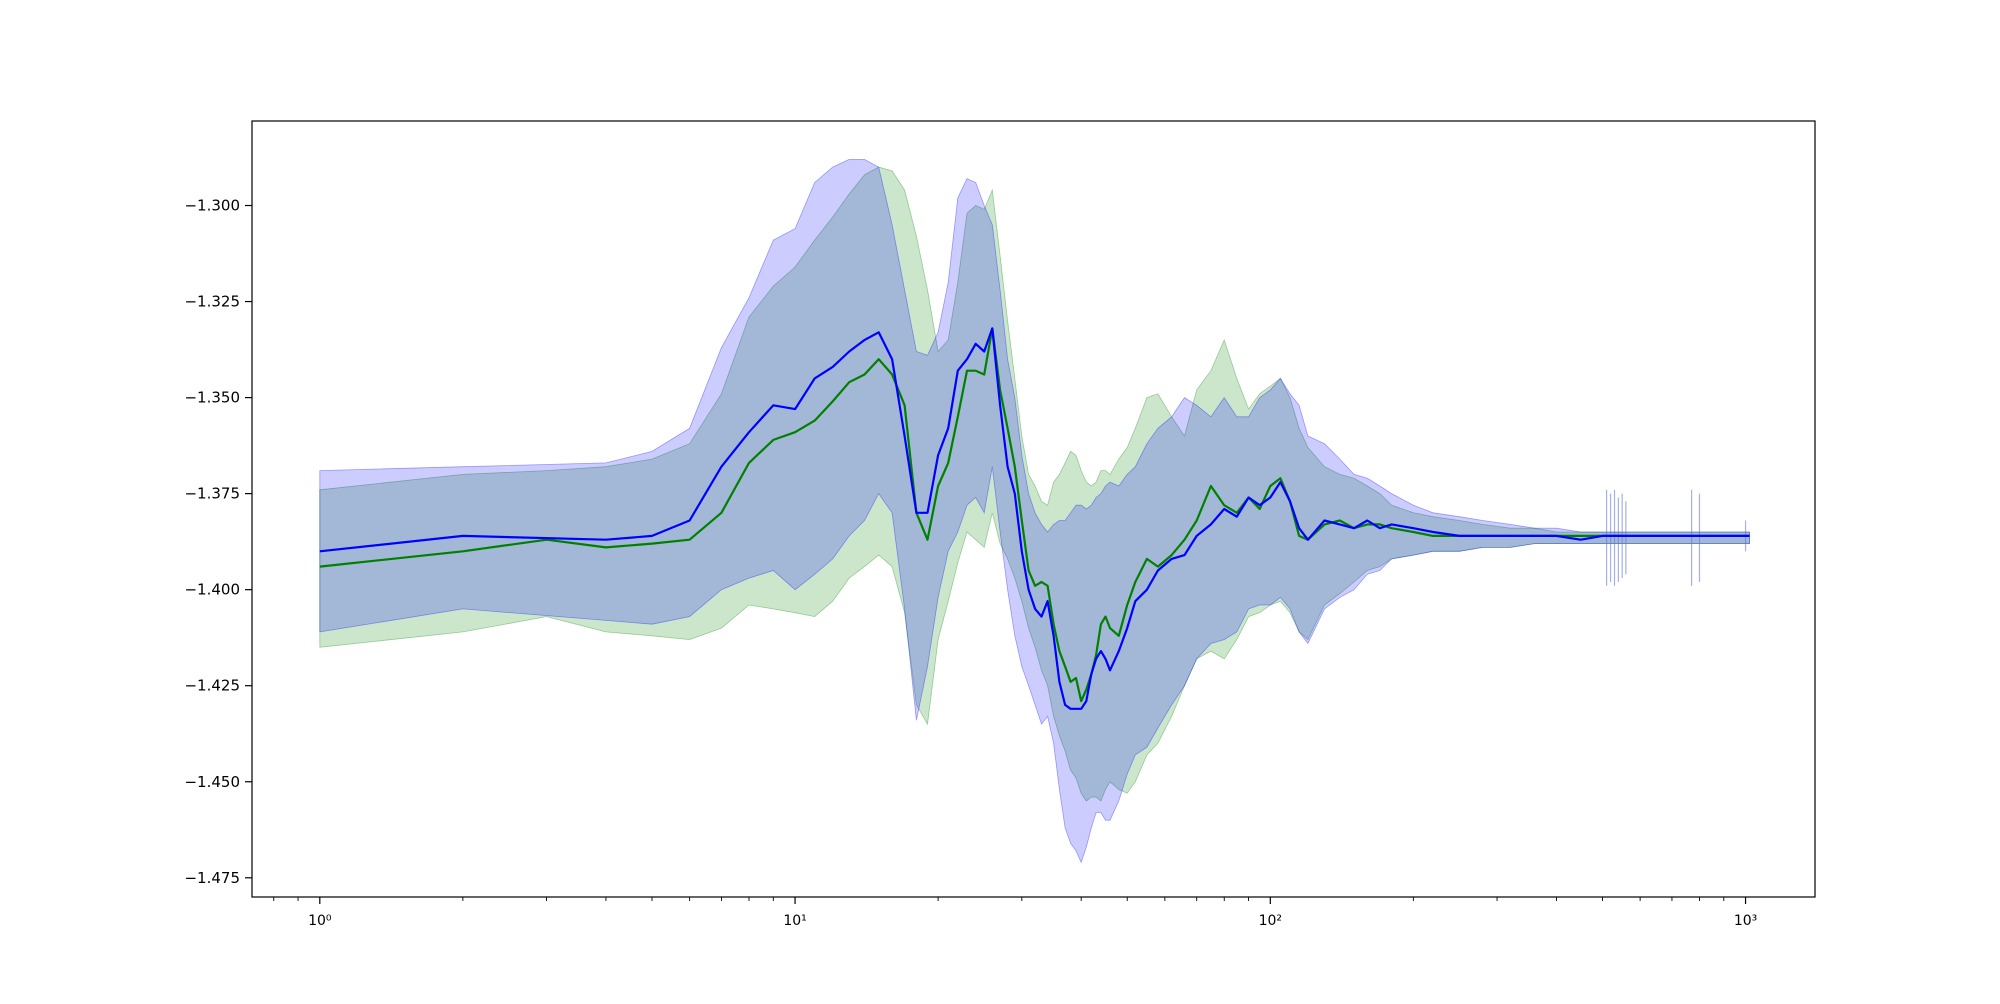 The width and height of the screenshot is (2000, 1004). I want to click on y-tick-label: −1.350, so click(212, 398).